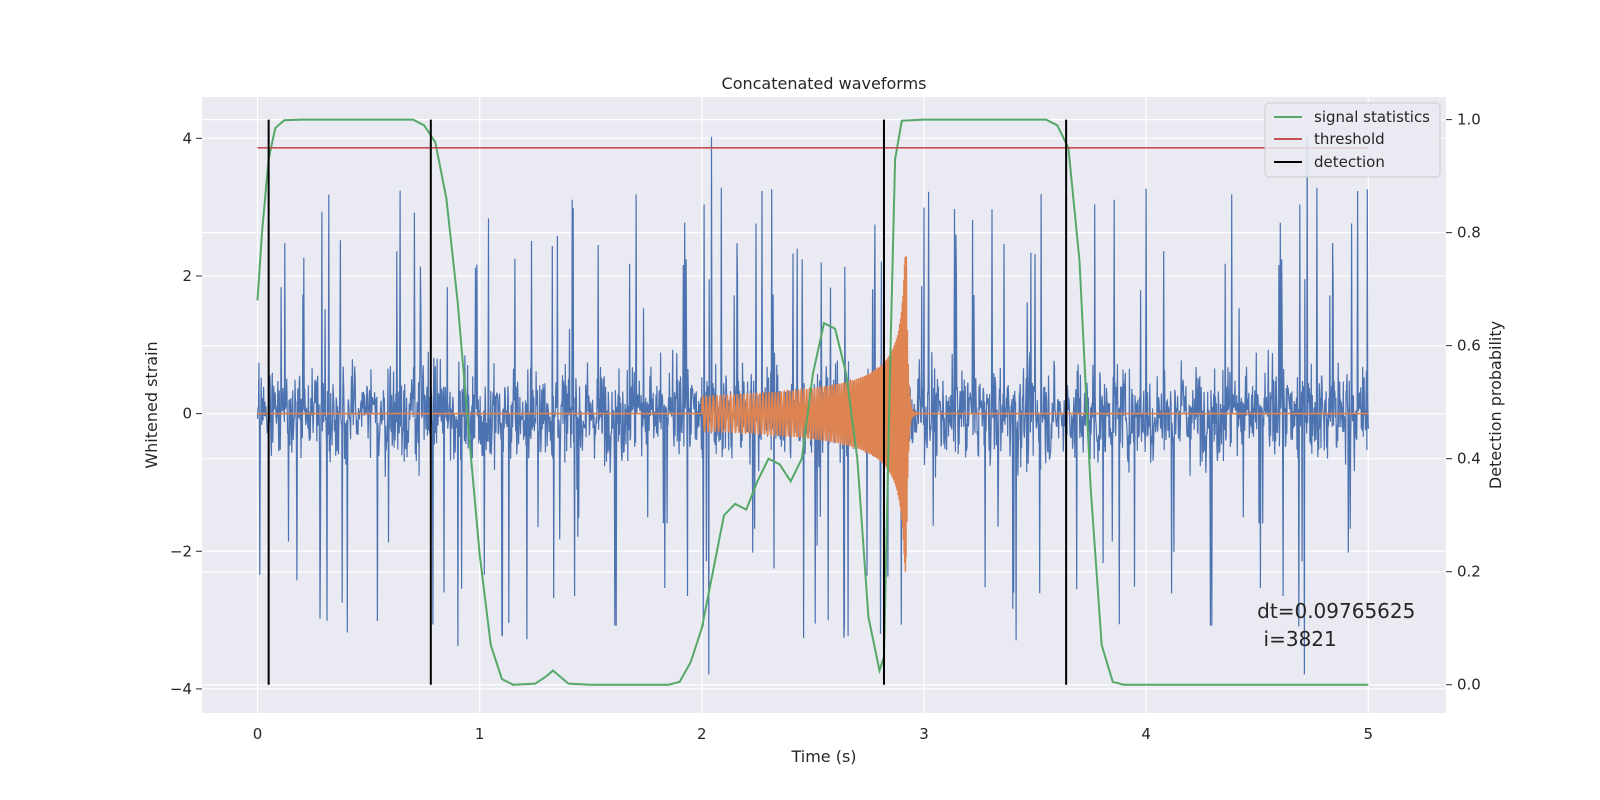 The width and height of the screenshot is (1600, 800). I want to click on legend: signal statistics threshold detection, so click(1352, 140).